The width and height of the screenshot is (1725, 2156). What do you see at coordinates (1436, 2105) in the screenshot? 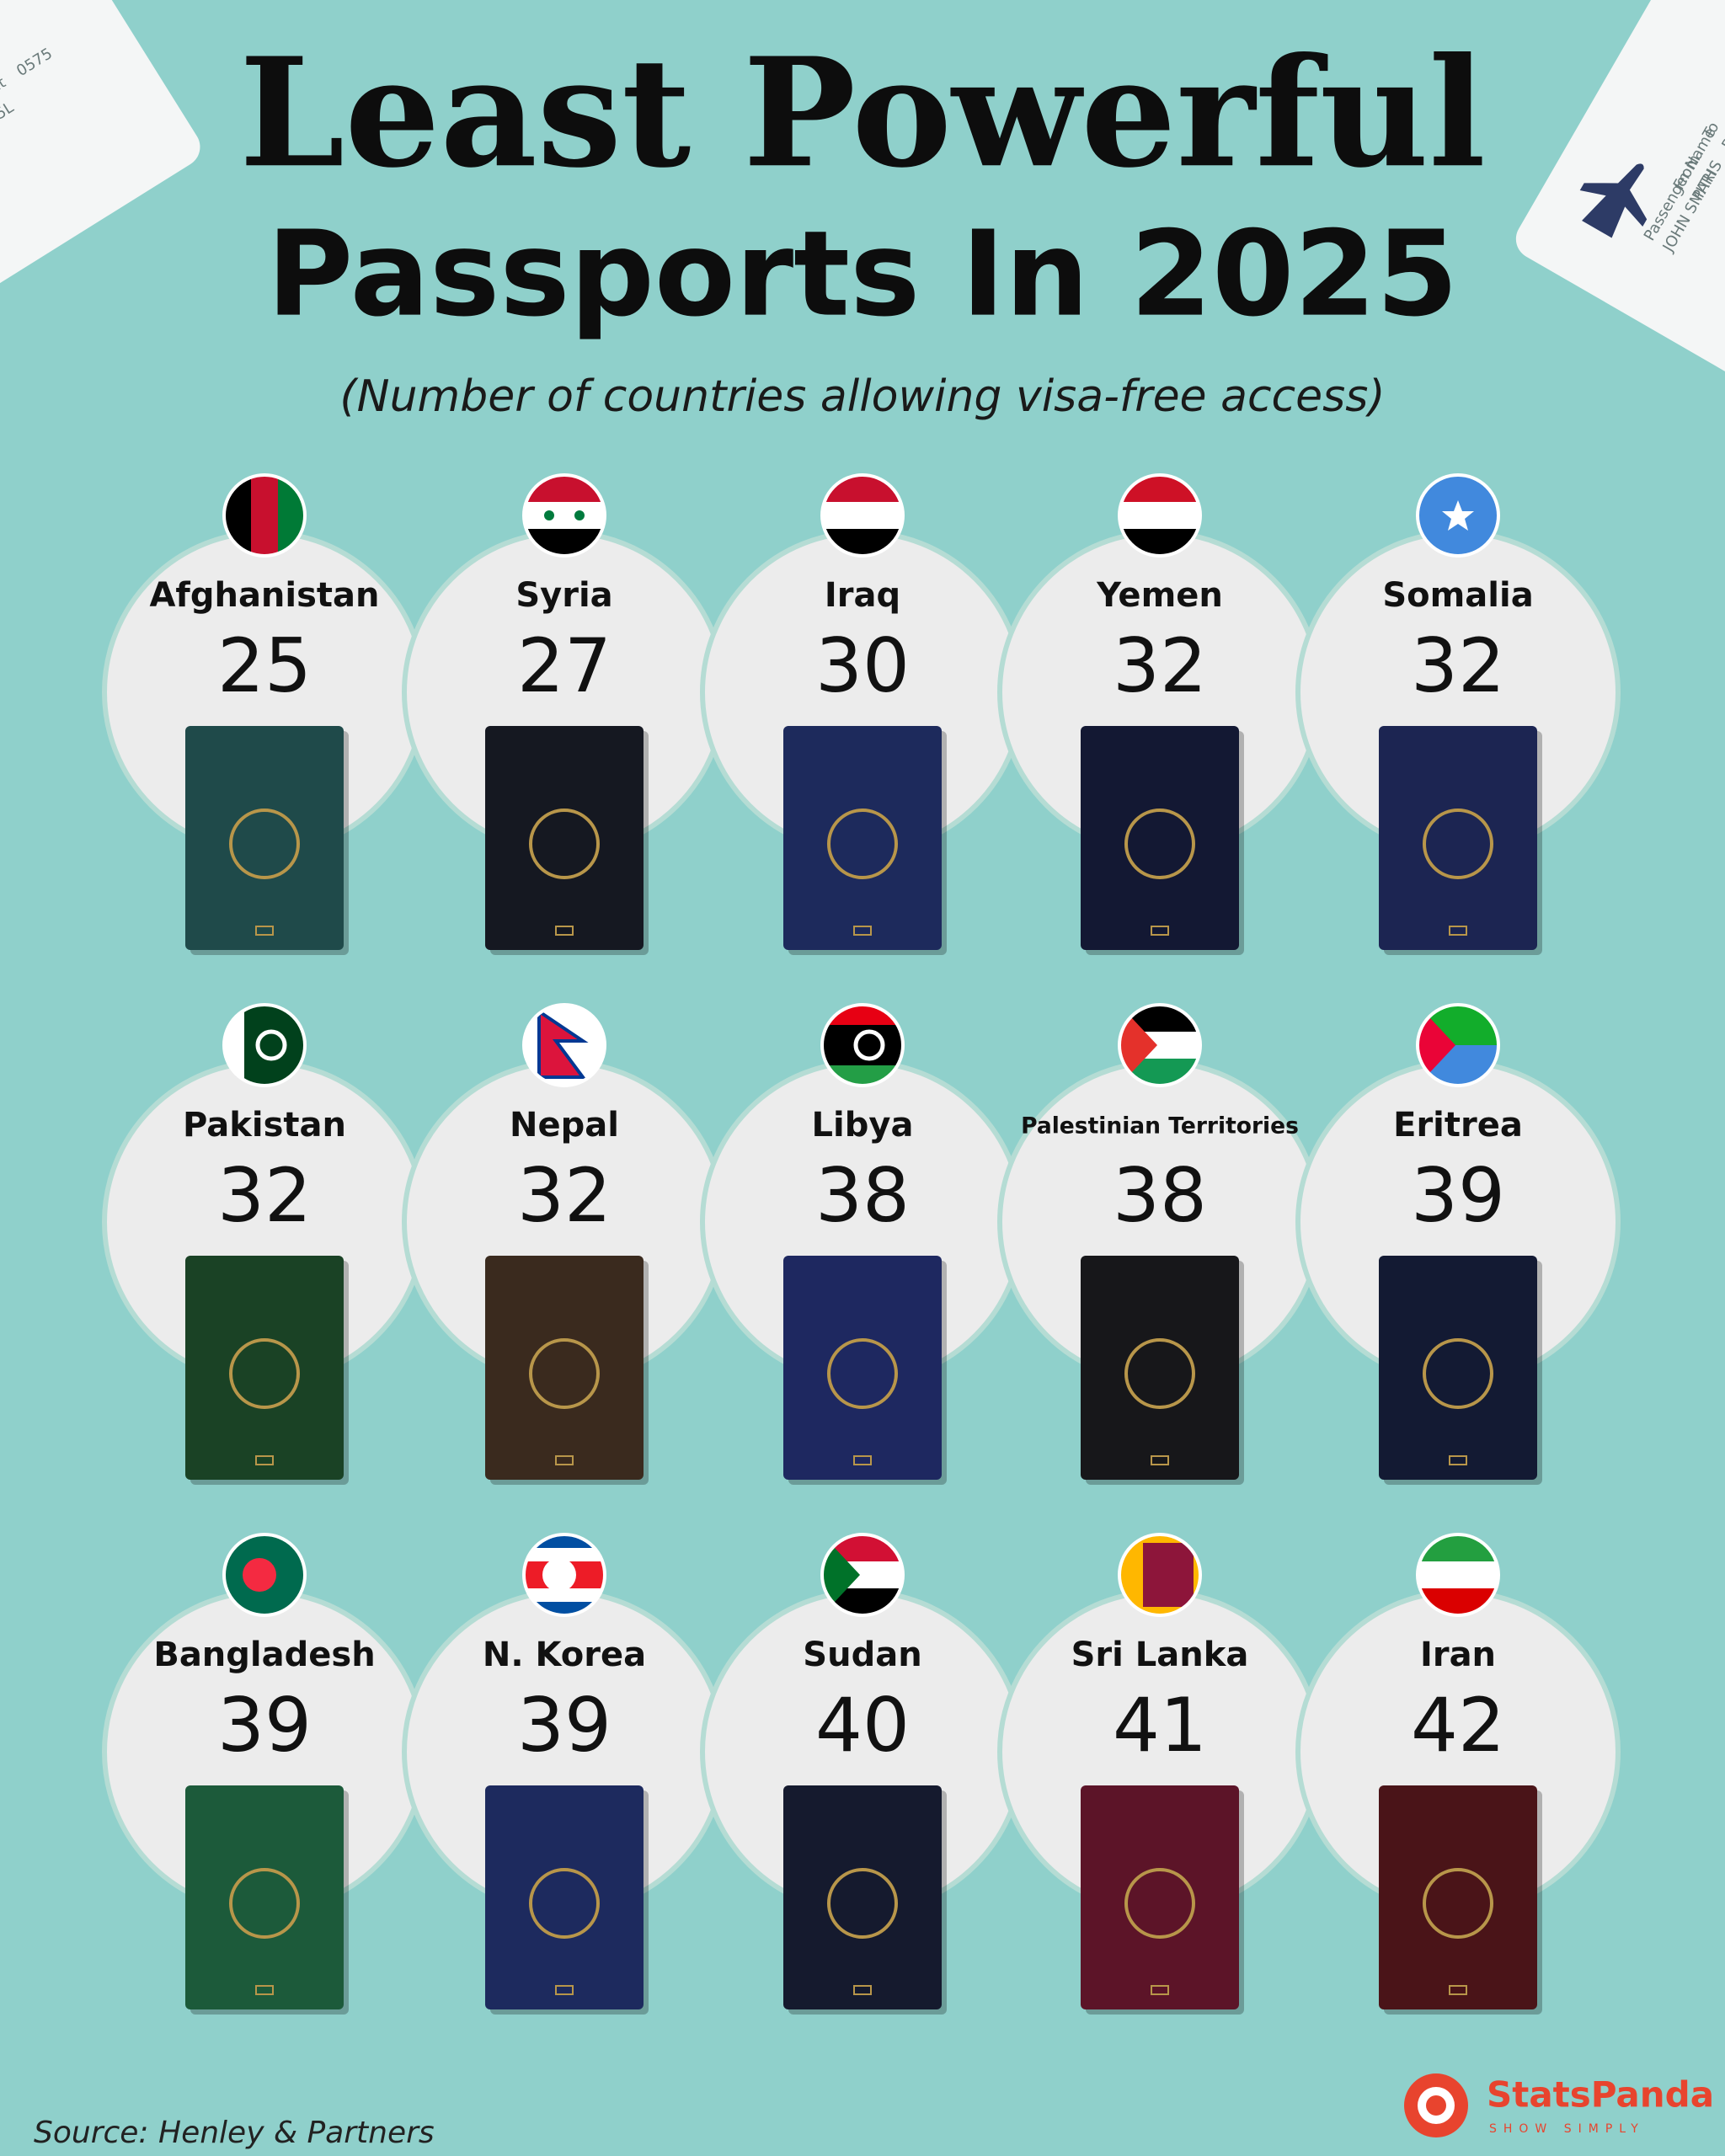
I see `logo-icon` at bounding box center [1436, 2105].